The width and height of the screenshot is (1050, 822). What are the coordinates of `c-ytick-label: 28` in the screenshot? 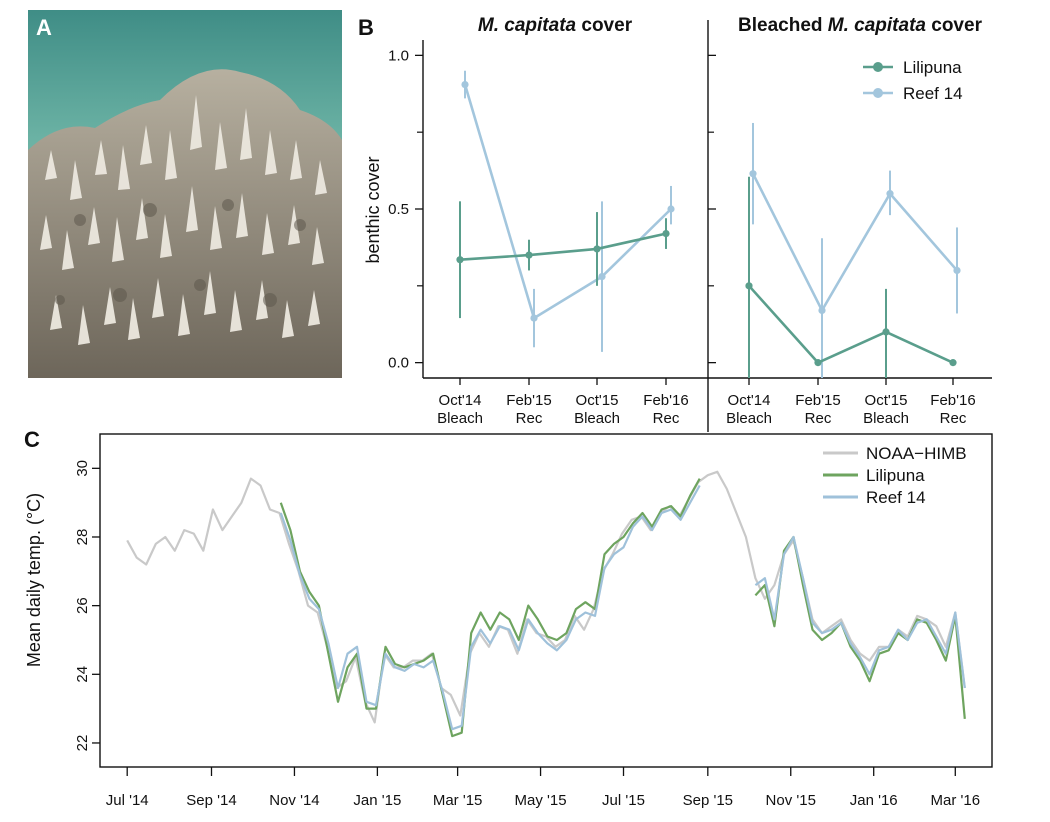 It's located at (82, 537).